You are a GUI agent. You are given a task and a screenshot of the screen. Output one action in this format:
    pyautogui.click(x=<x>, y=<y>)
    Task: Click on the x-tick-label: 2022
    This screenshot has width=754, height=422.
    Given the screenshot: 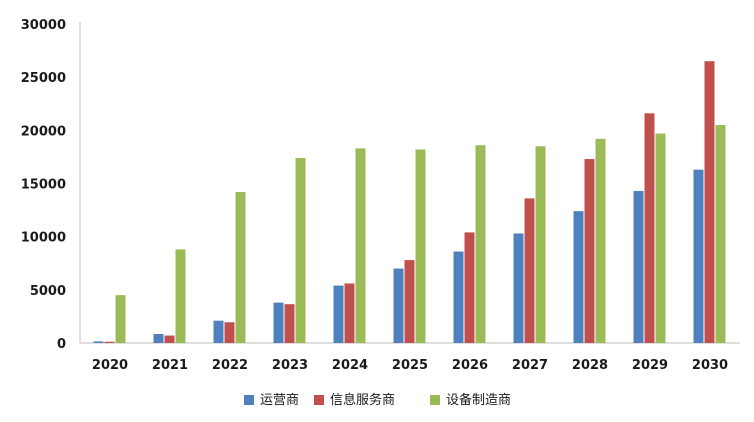 What is the action you would take?
    pyautogui.click(x=230, y=365)
    